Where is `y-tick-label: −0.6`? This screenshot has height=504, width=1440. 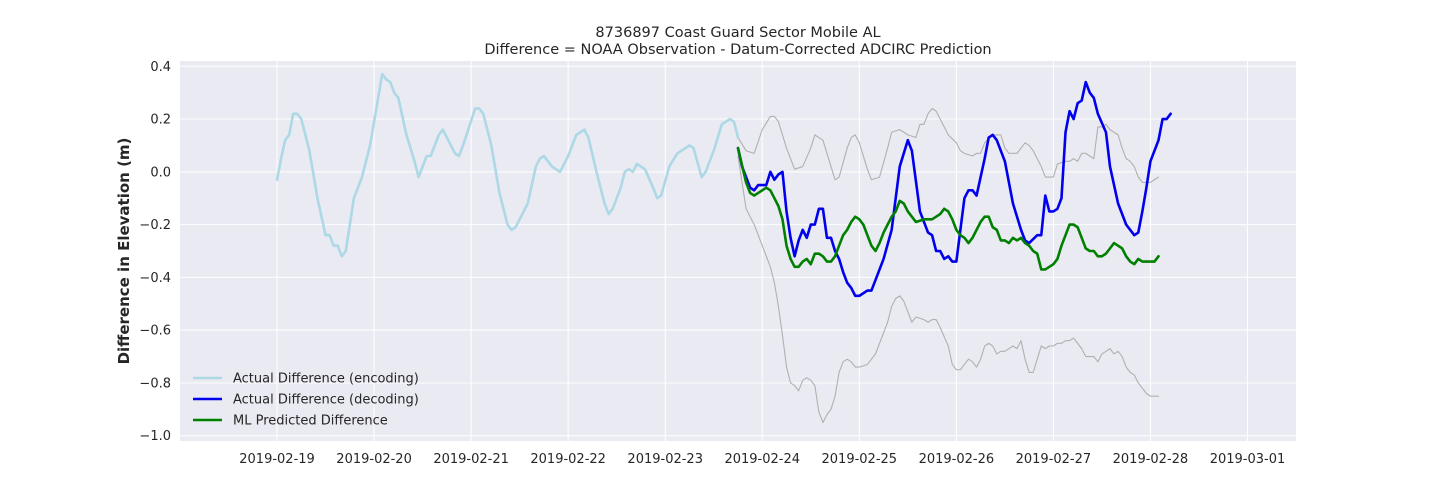 y-tick-label: −0.6 is located at coordinates (155, 331).